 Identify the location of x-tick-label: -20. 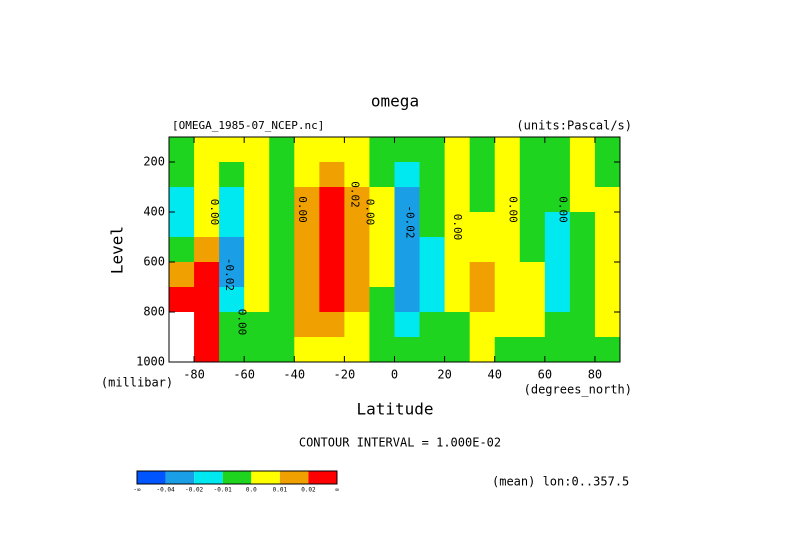
(345, 375).